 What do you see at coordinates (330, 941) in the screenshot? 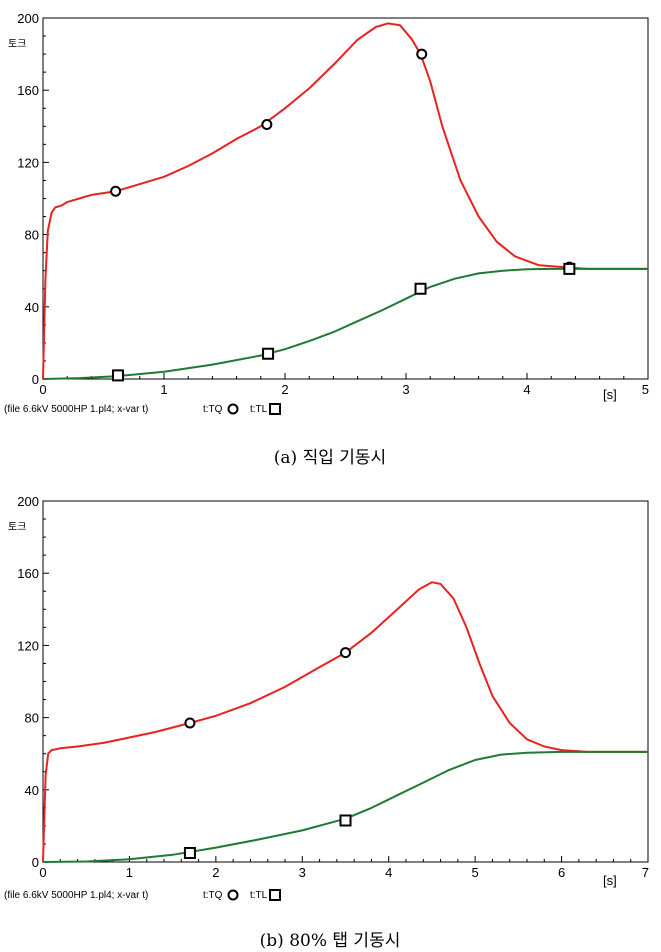
I see `figure-caption: (b) 80% 탭 기동시` at bounding box center [330, 941].